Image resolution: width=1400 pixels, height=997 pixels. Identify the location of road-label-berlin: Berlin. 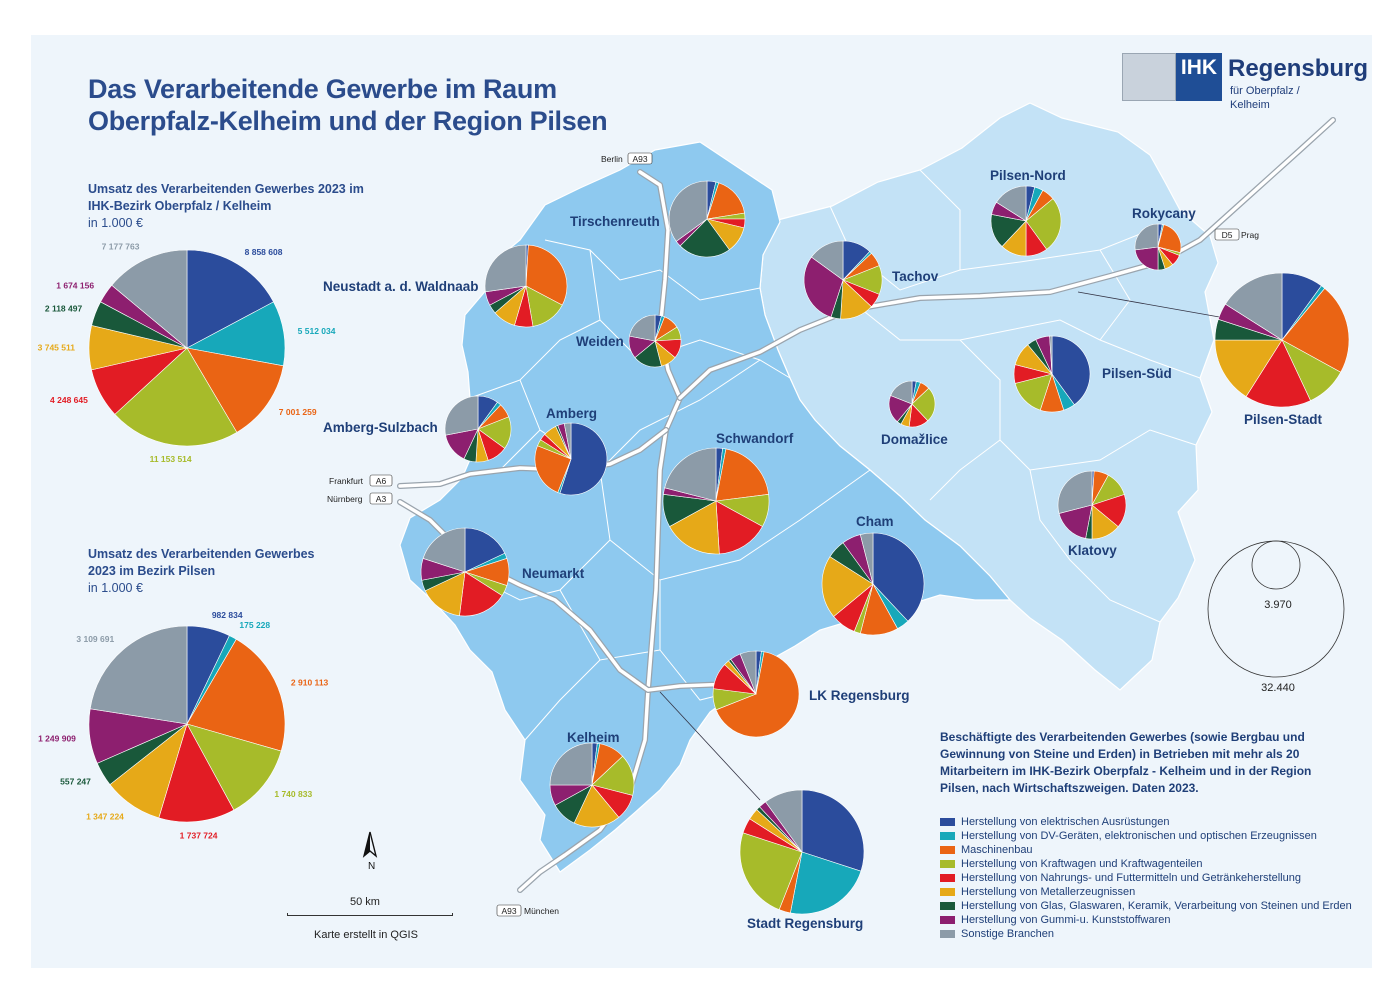
(612, 159).